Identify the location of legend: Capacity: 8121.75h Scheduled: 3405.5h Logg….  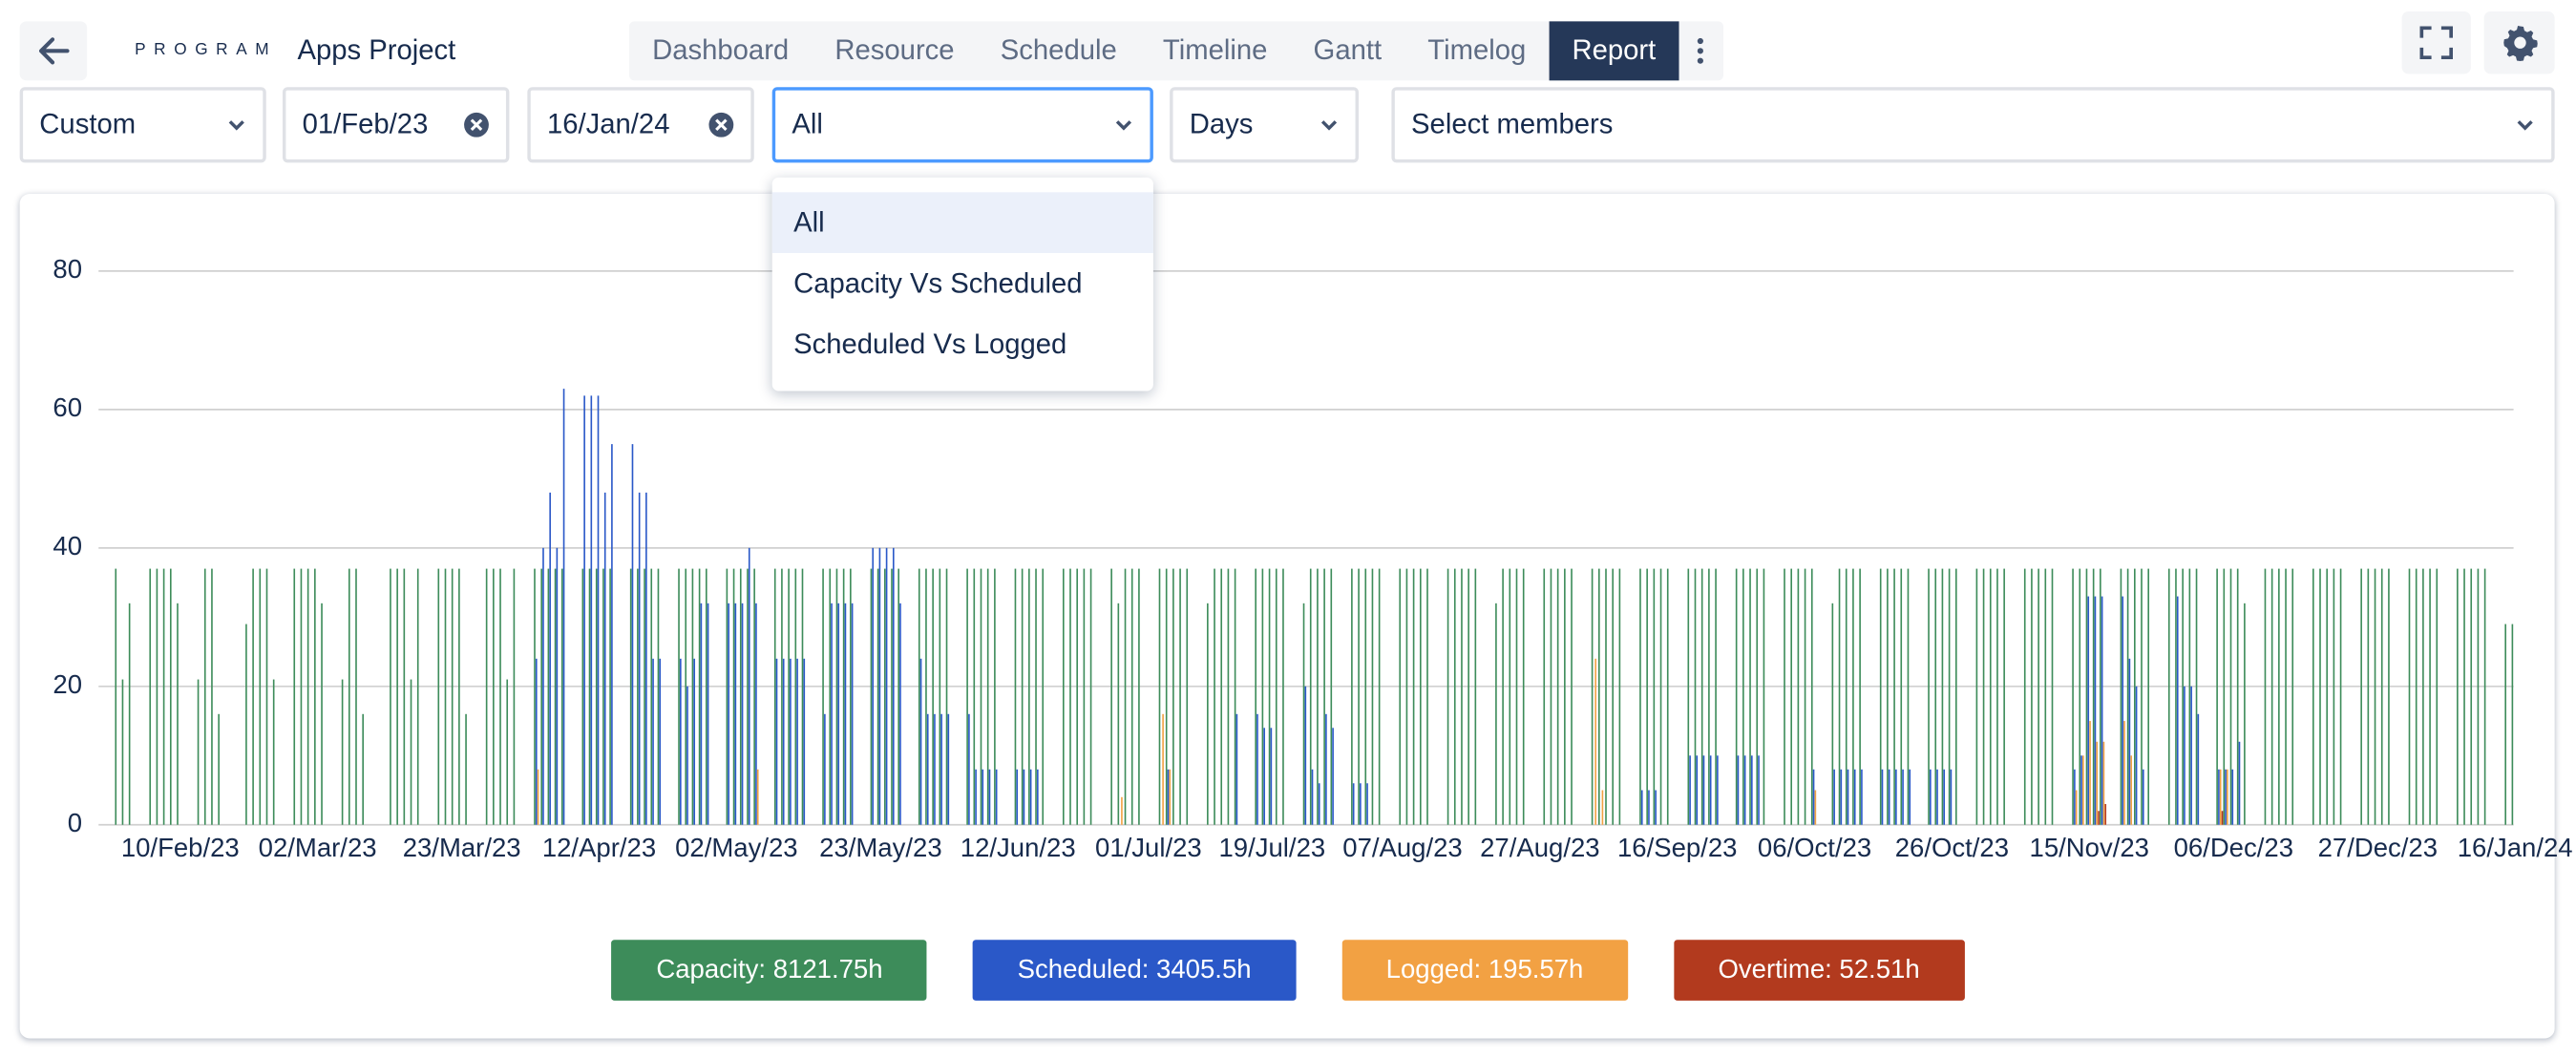
(1288, 970).